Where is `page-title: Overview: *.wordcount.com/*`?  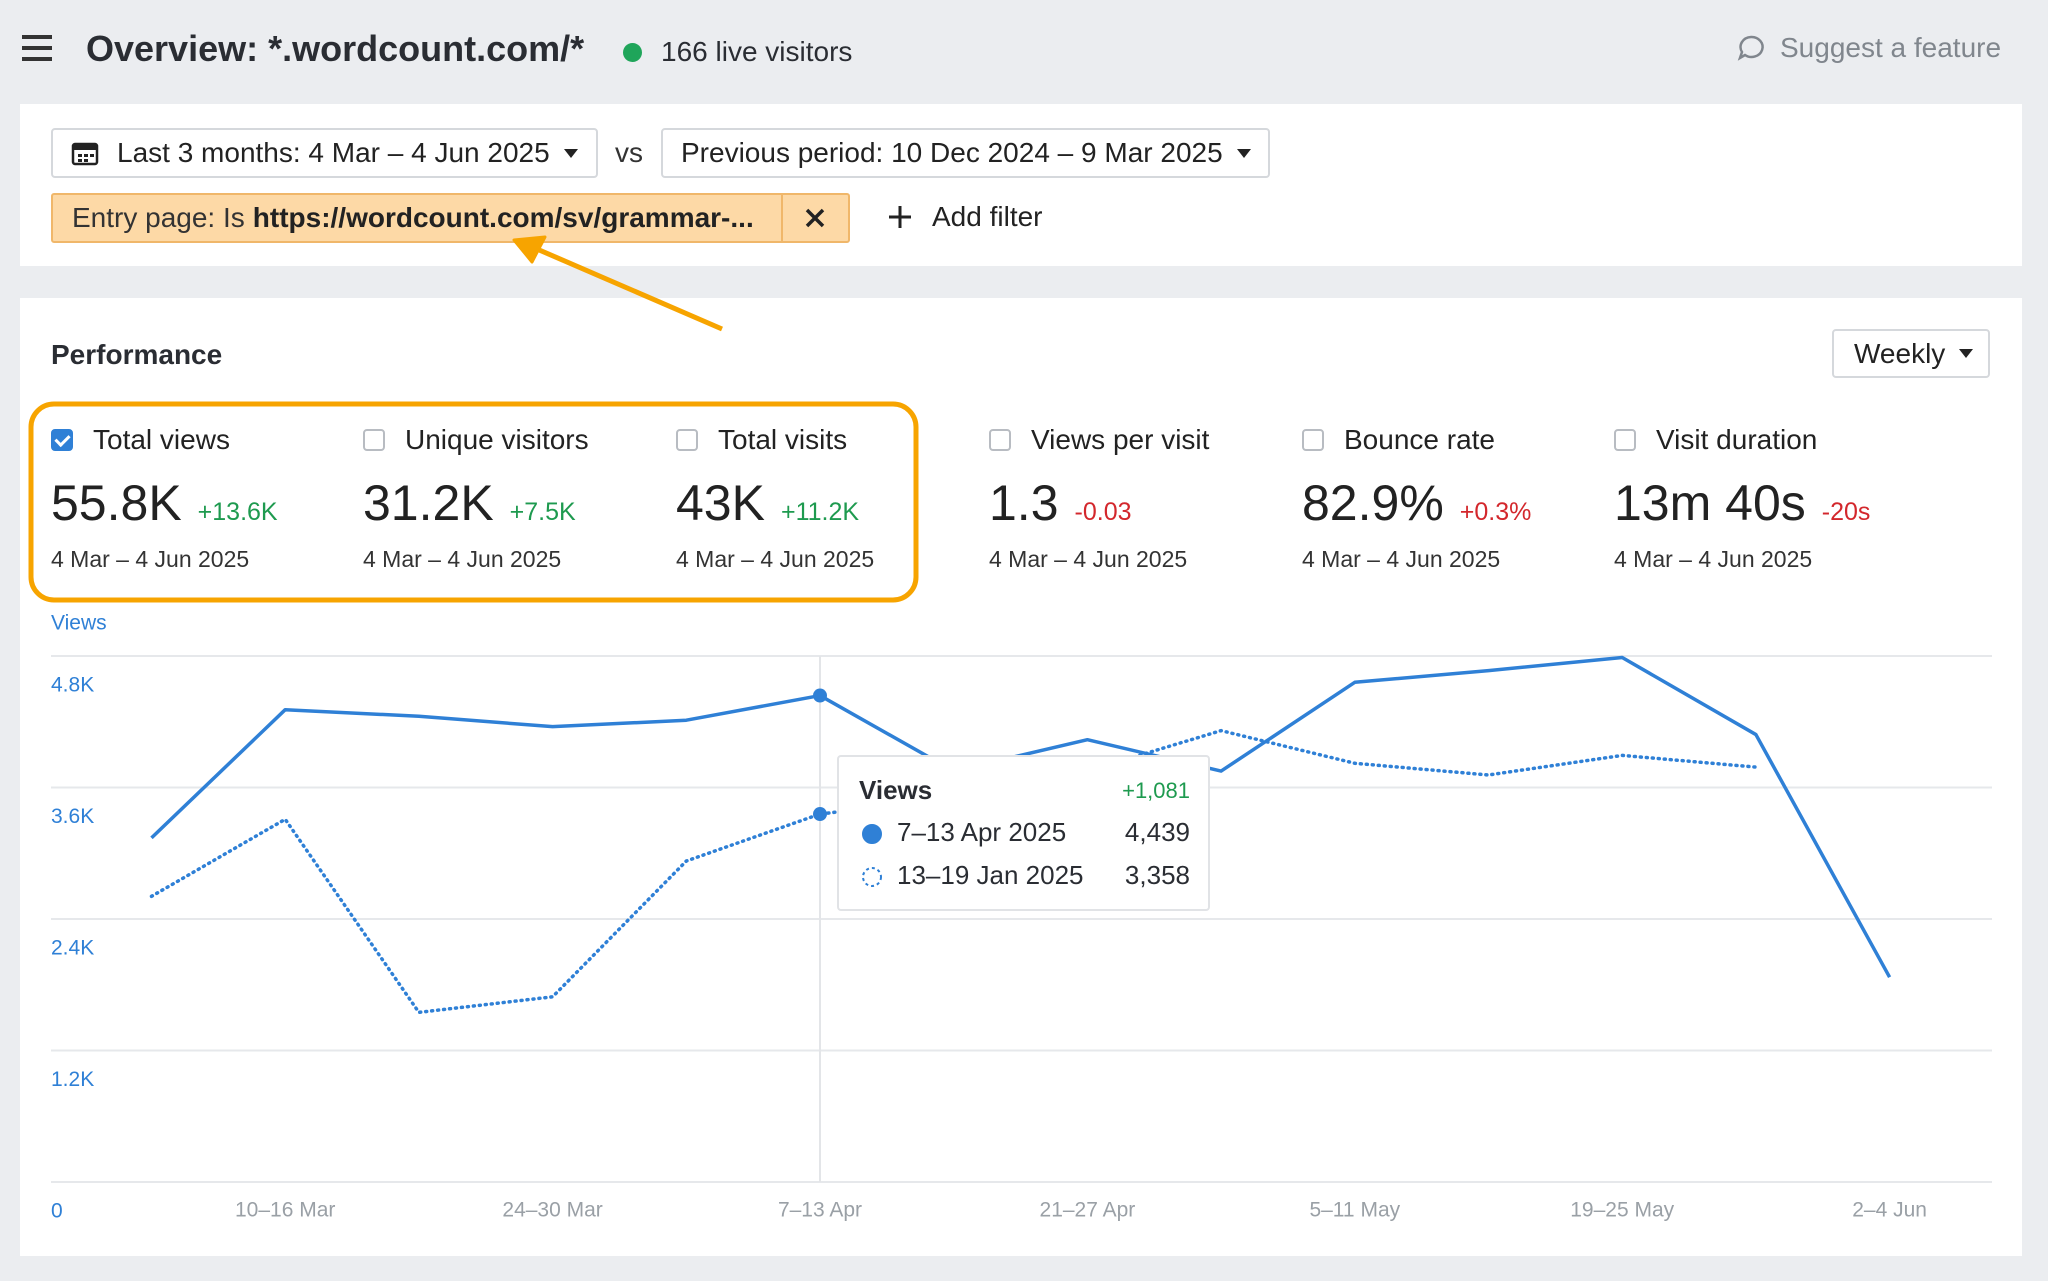 page-title: Overview: *.wordcount.com/* is located at coordinates (335, 48).